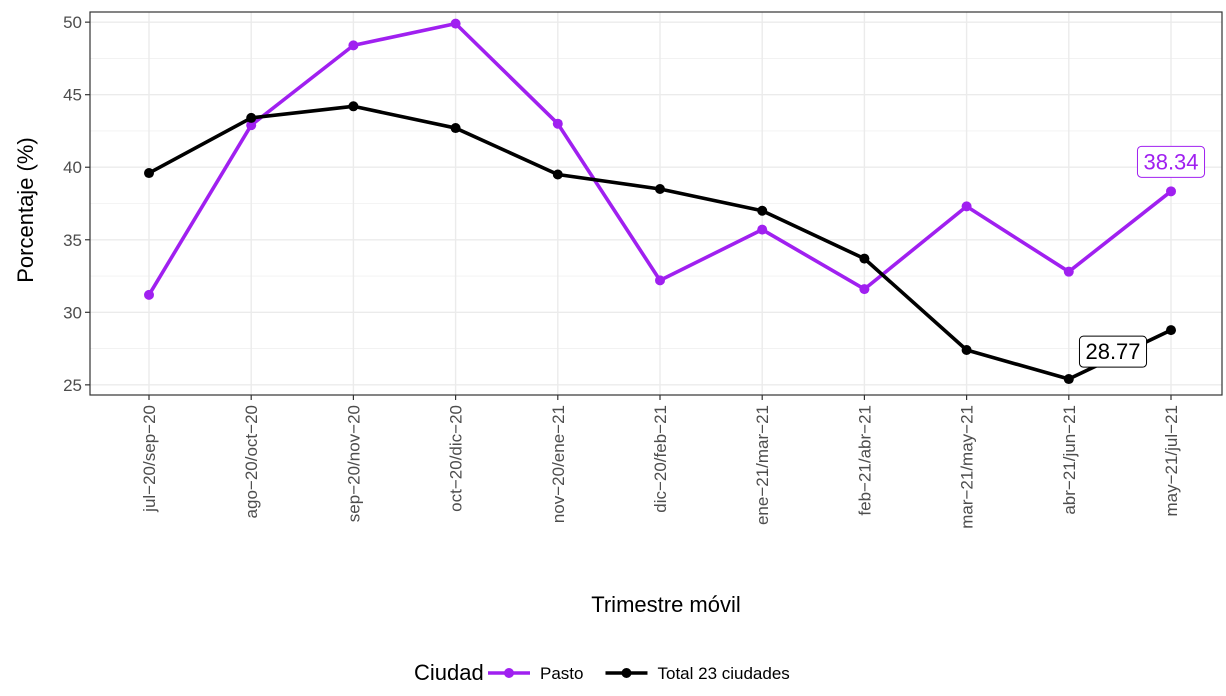  Describe the element at coordinates (72, 167) in the screenshot. I see `y-tick-label: 40` at that location.